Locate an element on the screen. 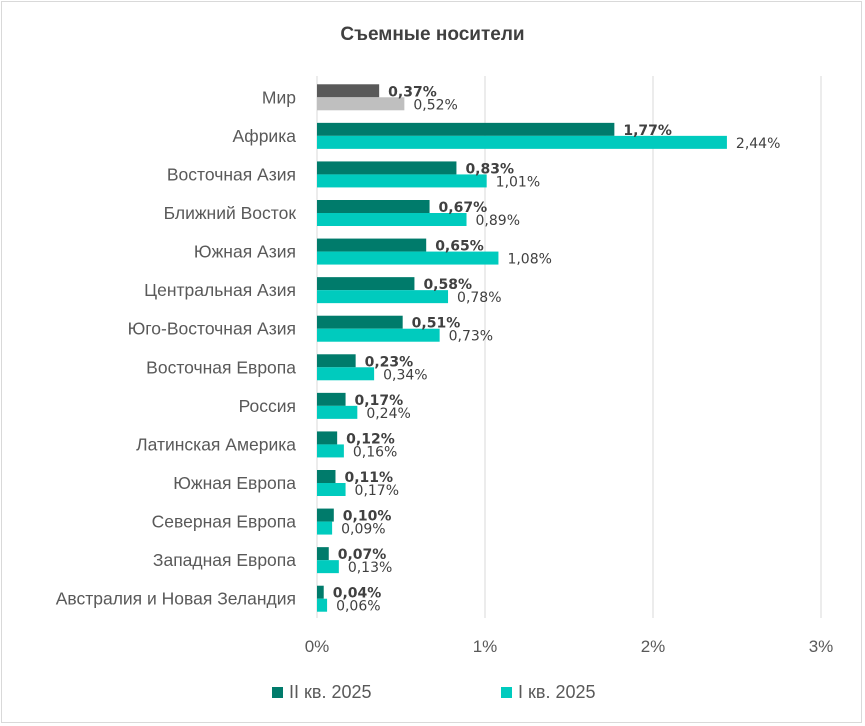 This screenshot has width=865, height=726. legend: II кв. 2025 I кв. 2025 is located at coordinates (432, 695).